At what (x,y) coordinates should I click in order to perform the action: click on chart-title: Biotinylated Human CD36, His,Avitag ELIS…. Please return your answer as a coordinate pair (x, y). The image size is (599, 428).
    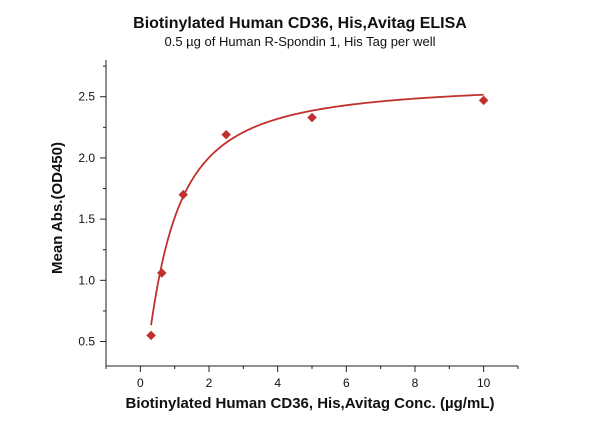
    Looking at the image, I should click on (300, 23).